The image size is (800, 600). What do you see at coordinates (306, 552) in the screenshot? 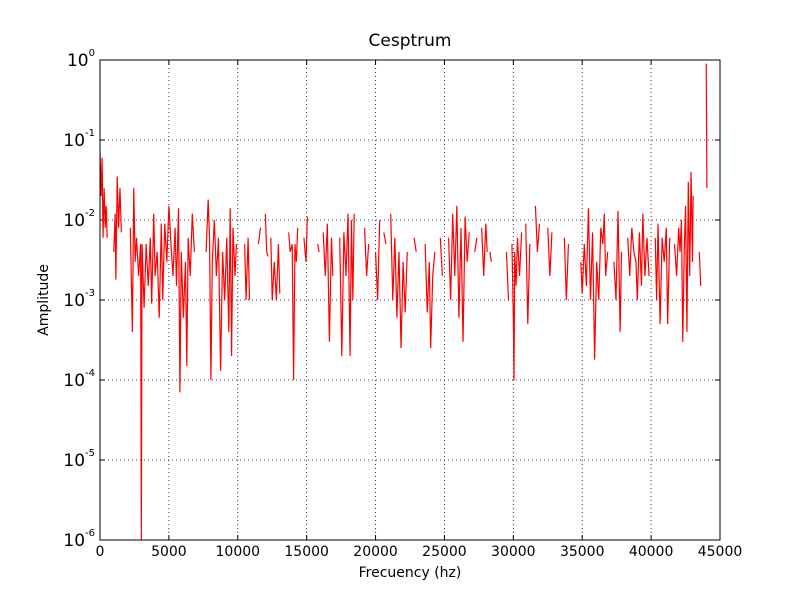
I see `x-tick-label: 15000` at bounding box center [306, 552].